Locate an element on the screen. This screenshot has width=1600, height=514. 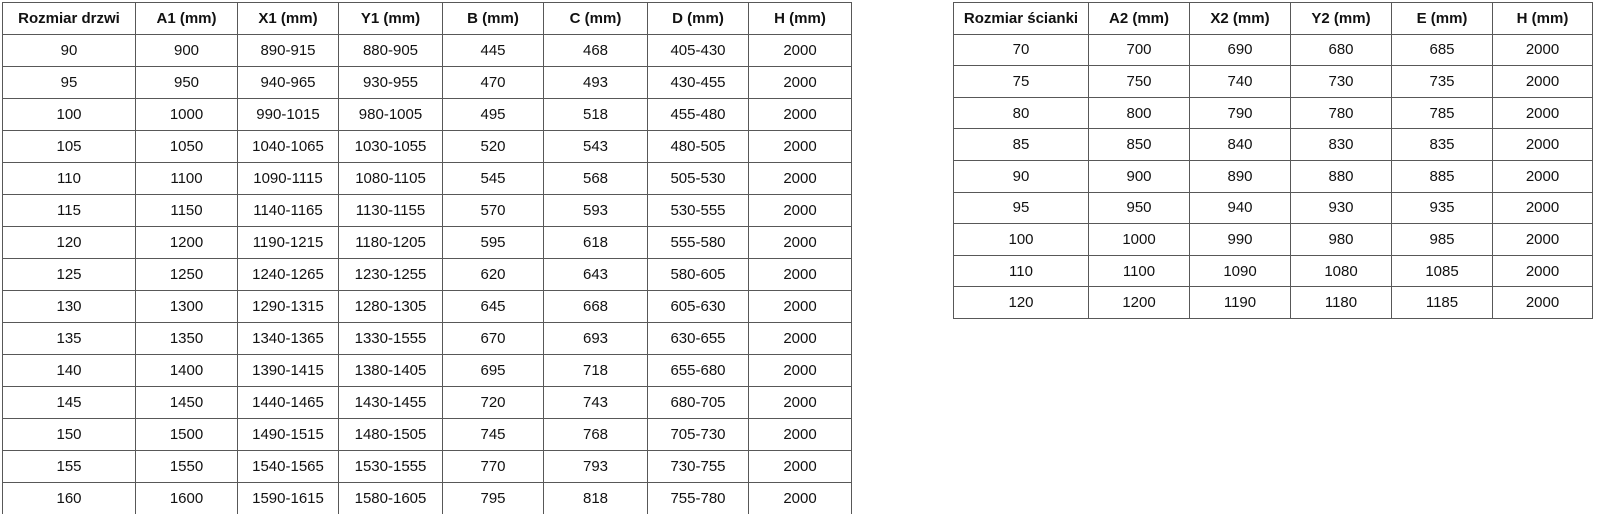
table-cell: 1430-1455 is located at coordinates (390, 402).